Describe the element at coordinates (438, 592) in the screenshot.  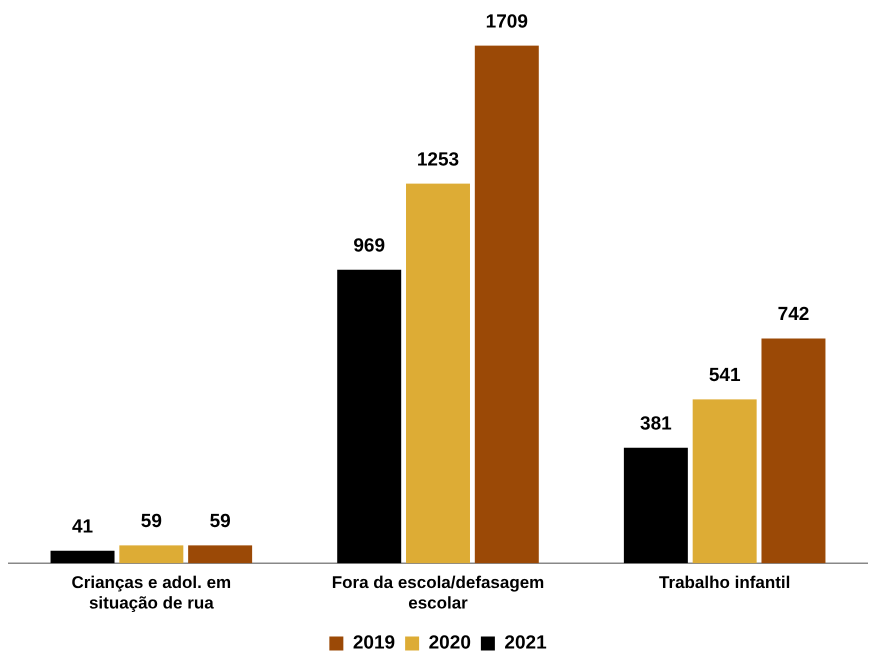
I see `x-tick-label: Fora da escola/defasagem escolar` at that location.